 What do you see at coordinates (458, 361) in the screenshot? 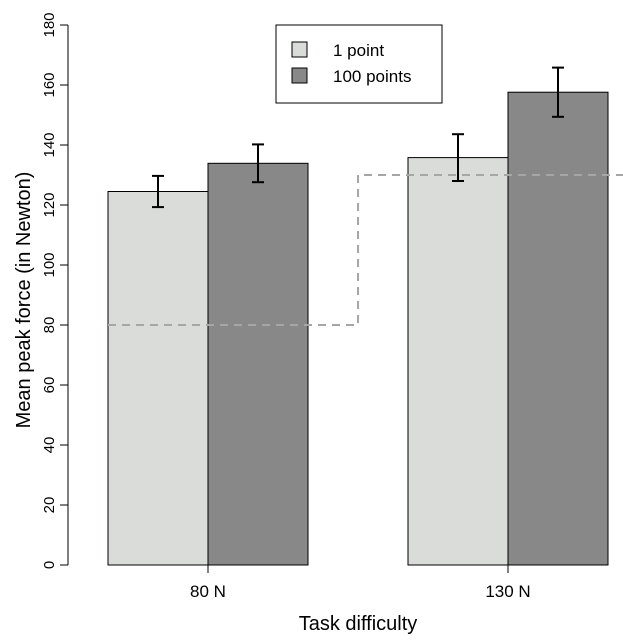
I see `bar-130N-1-point` at bounding box center [458, 361].